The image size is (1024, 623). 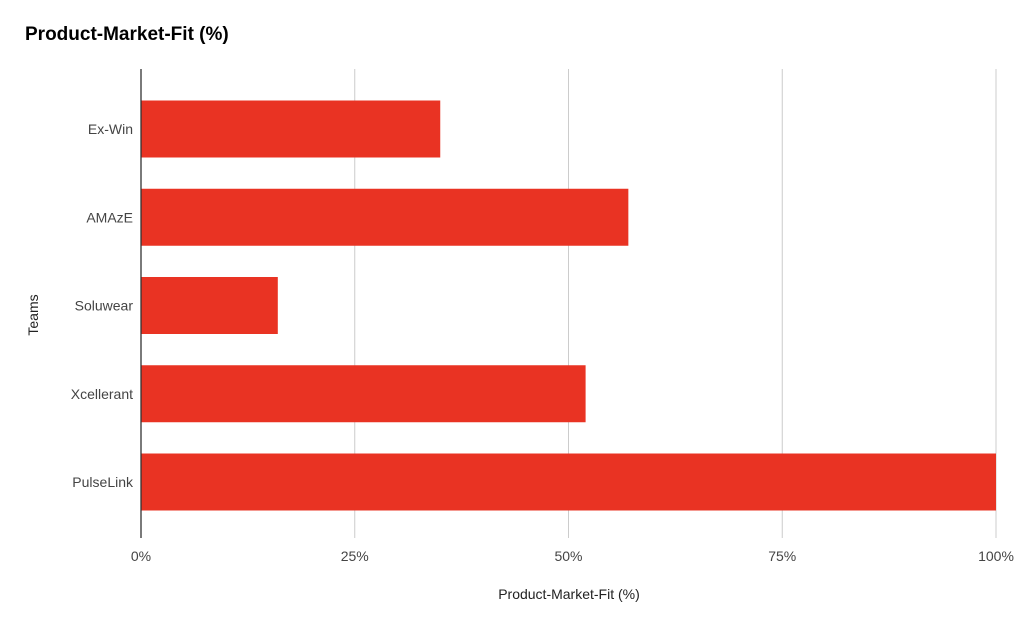 I want to click on y-tick-label: Soluwear, so click(x=104, y=306).